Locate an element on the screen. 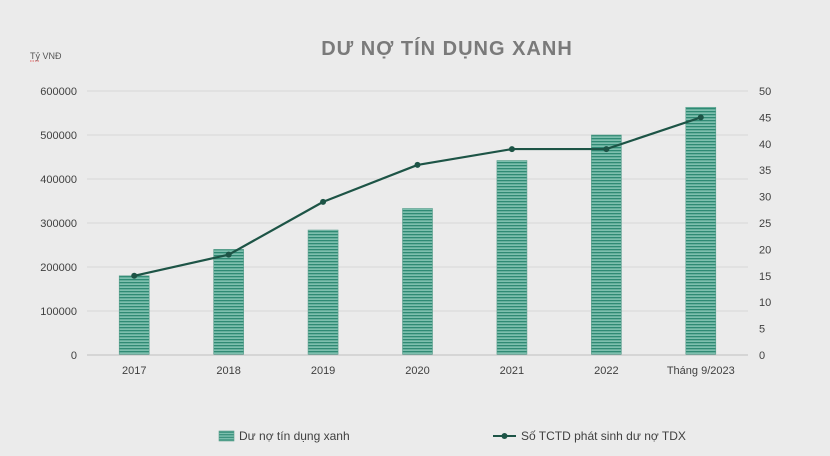 The width and height of the screenshot is (830, 456). x-tick-label: 2020 is located at coordinates (417, 371).